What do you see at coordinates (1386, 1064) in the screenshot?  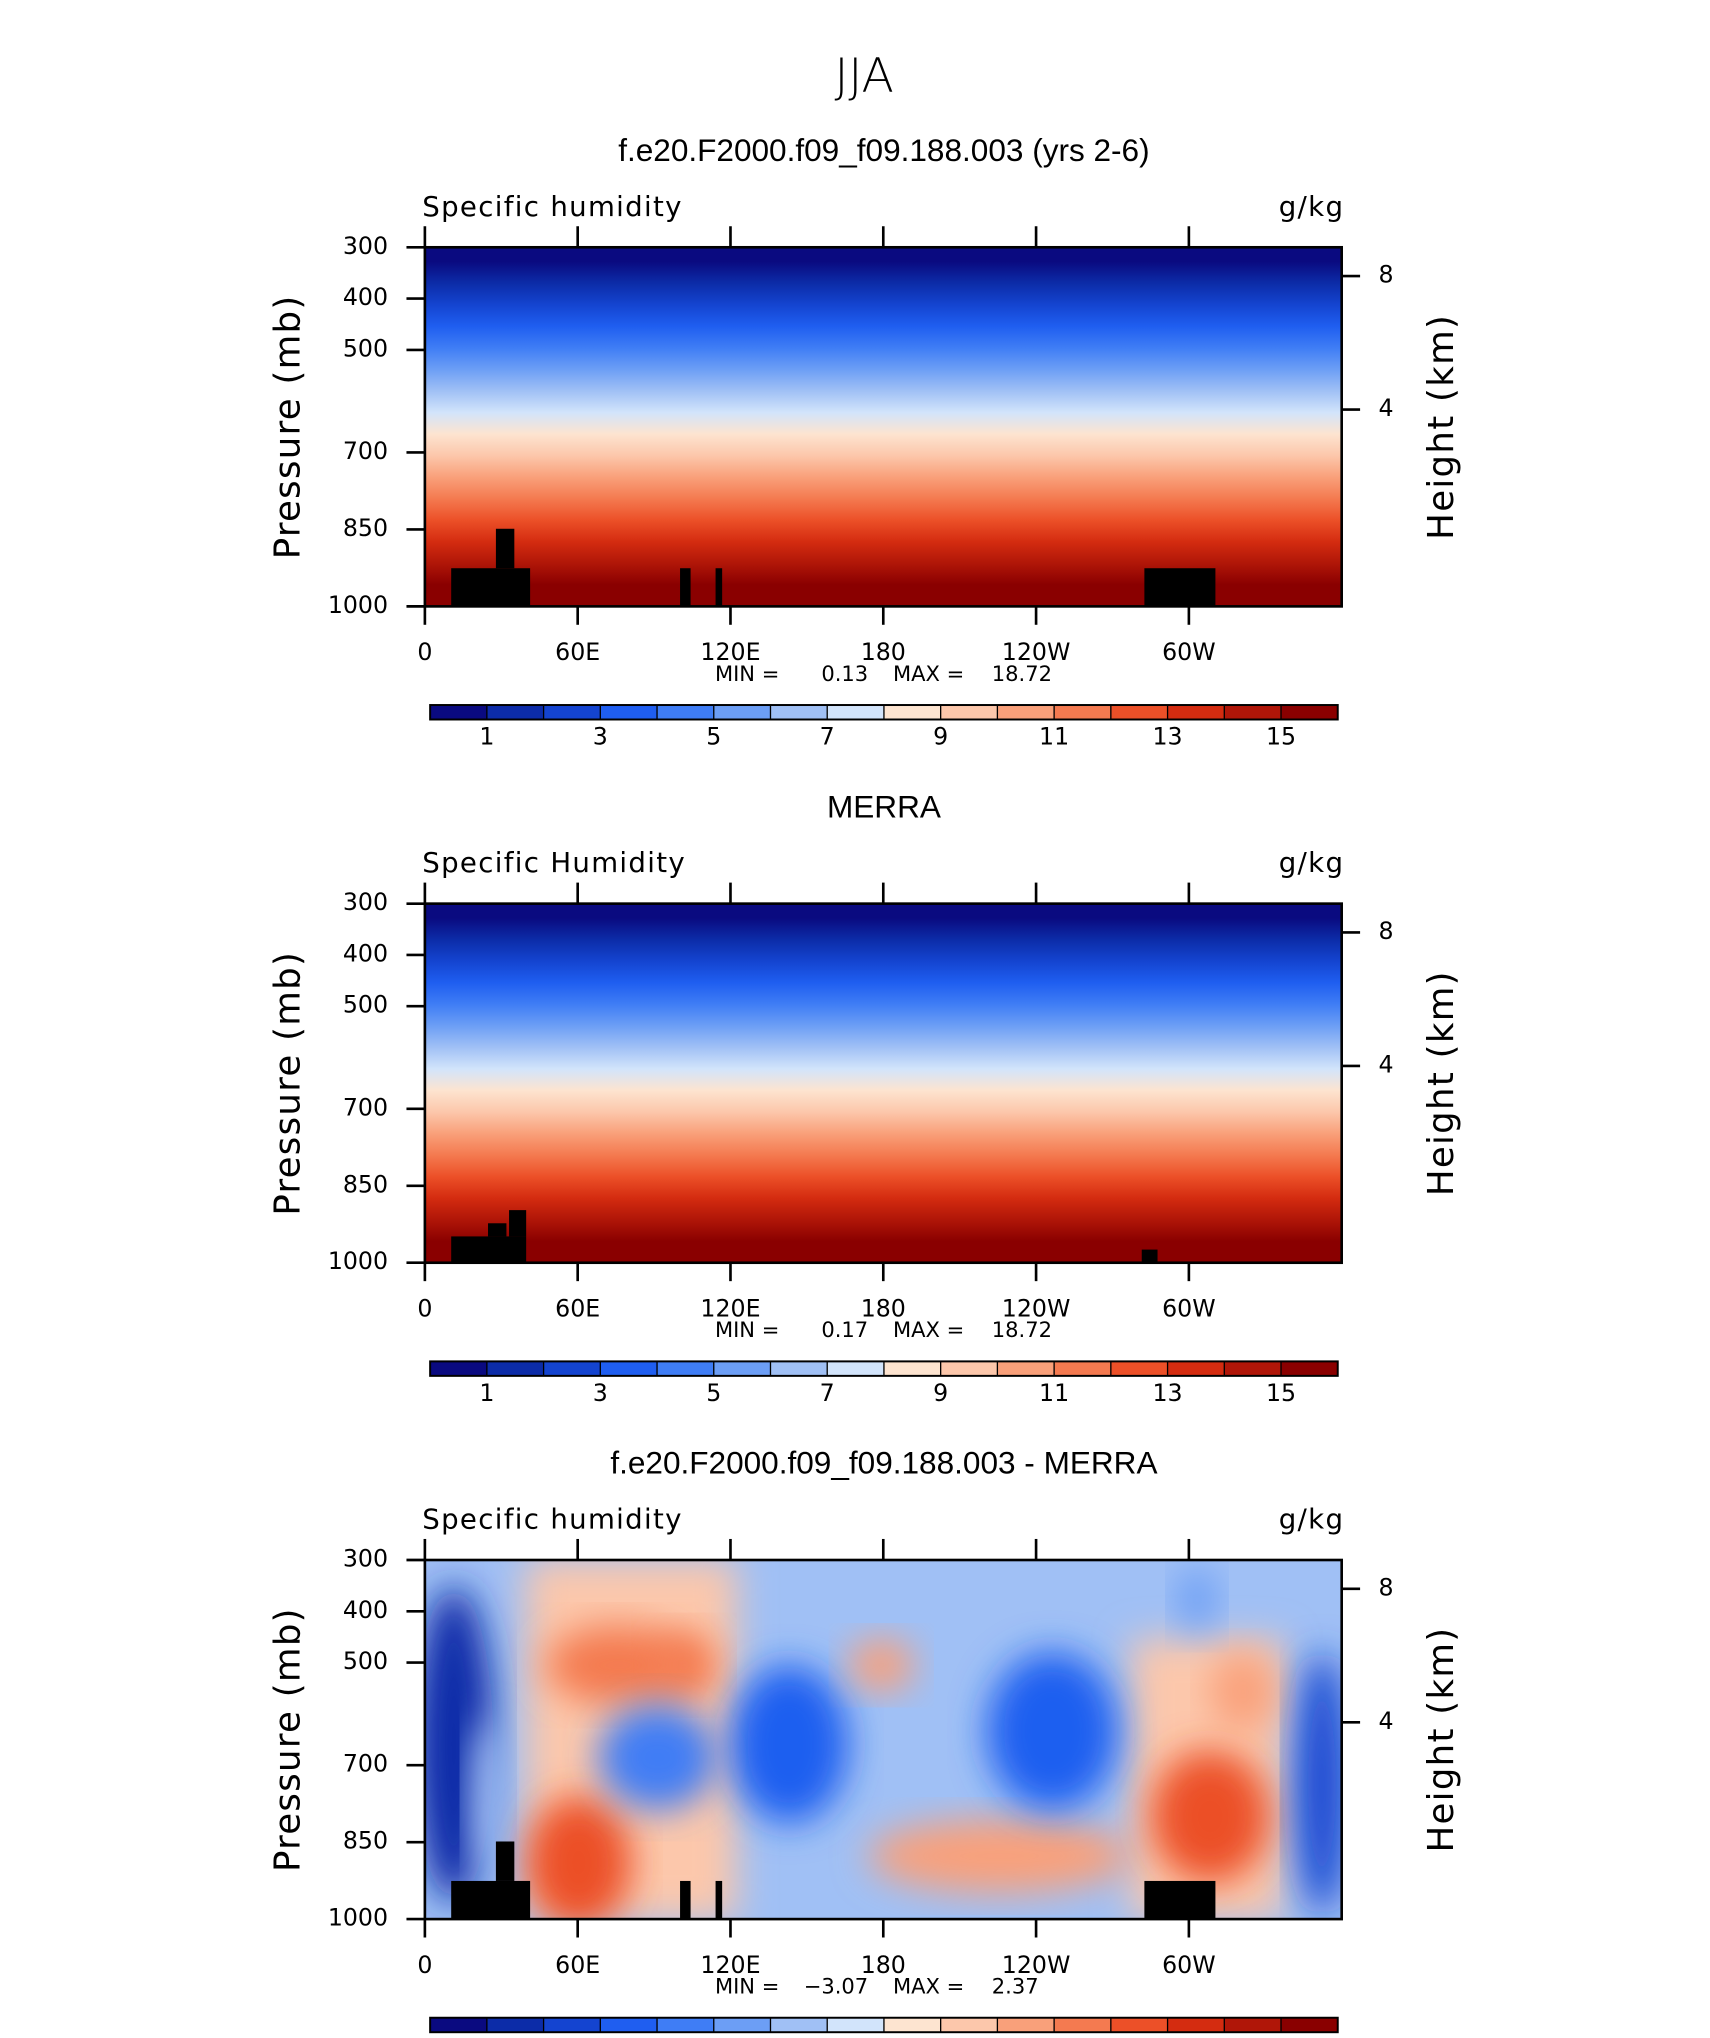 I see `y2-tick-label: 4` at bounding box center [1386, 1064].